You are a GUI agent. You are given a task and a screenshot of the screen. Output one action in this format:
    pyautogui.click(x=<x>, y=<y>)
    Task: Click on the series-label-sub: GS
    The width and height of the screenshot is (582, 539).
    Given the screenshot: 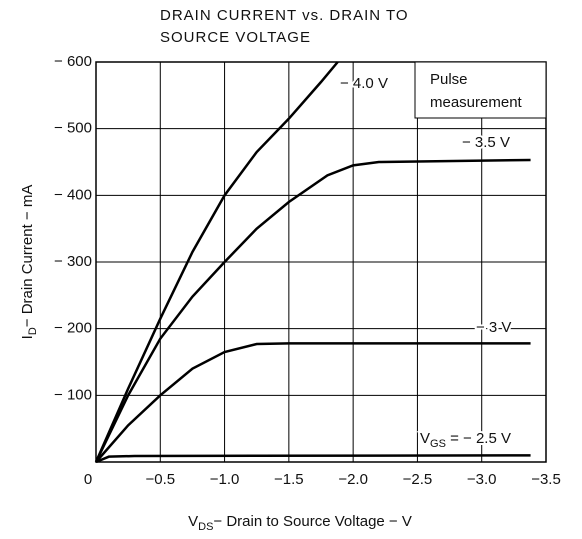 What is the action you would take?
    pyautogui.click(x=438, y=444)
    